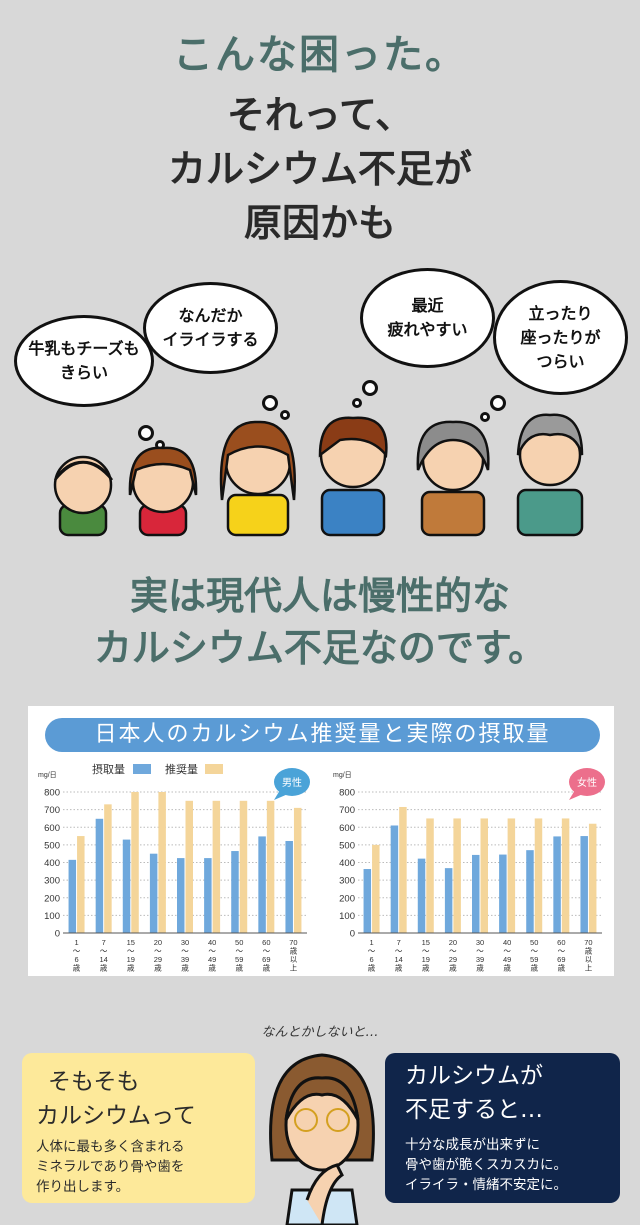 This screenshot has width=640, height=1225. What do you see at coordinates (210, 315) in the screenshot?
I see `bubble-text: なんだか` at bounding box center [210, 315].